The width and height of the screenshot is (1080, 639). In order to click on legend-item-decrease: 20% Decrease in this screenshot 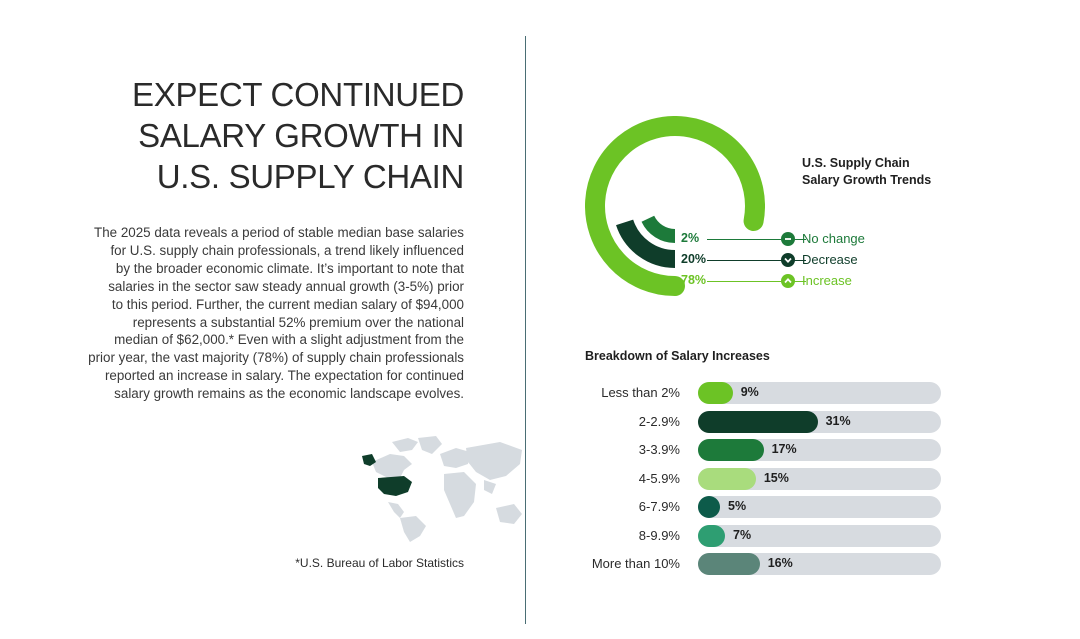, I will do `click(791, 260)`.